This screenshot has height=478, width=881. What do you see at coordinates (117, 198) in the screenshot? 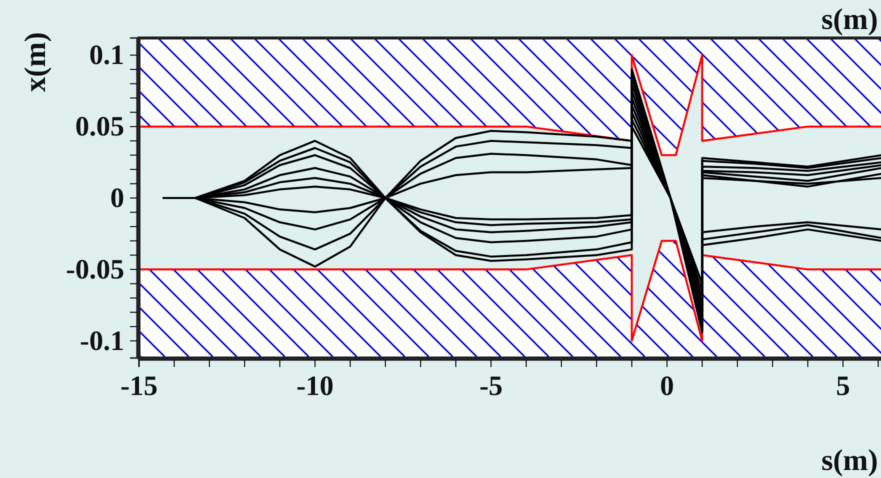
I see `y-tick-label: 0` at bounding box center [117, 198].